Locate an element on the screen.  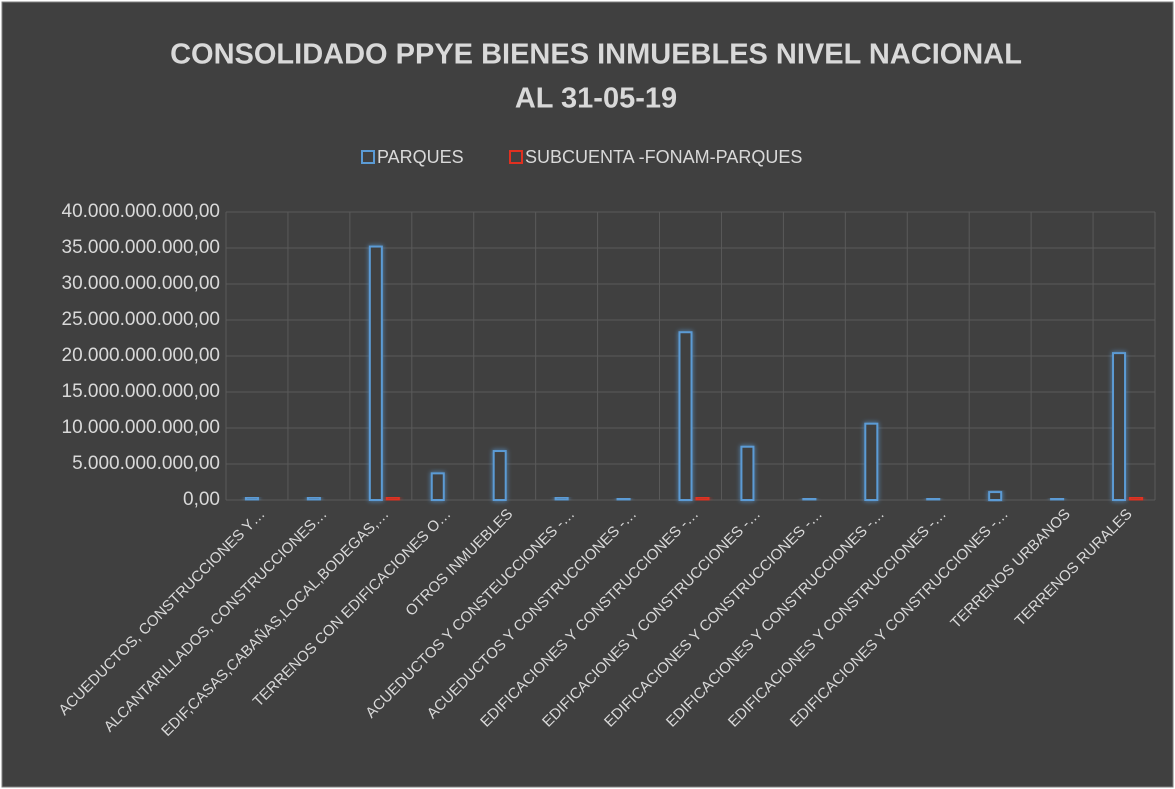
y-tick-label: 20.000.000.000,00 is located at coordinates (141, 355).